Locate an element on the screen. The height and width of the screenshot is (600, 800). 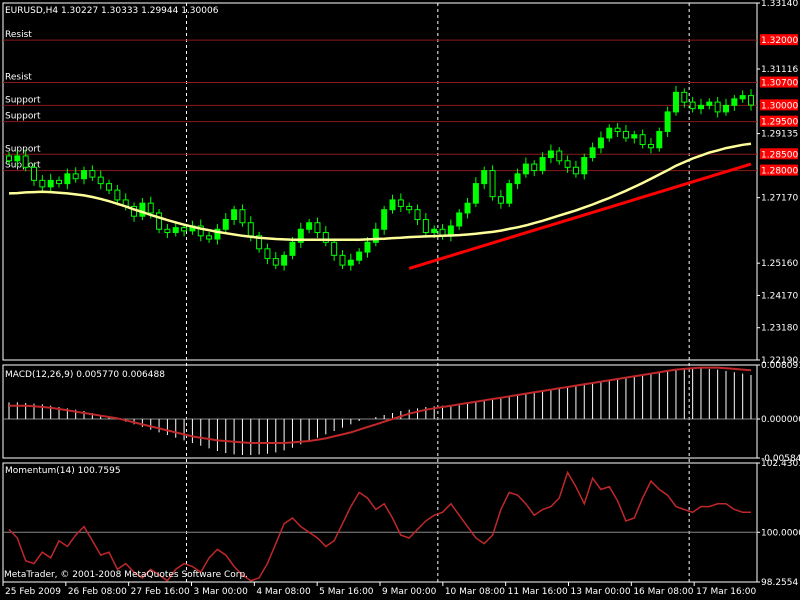
x-tick-label: 16 Mar 08:00 is located at coordinates (663, 592).